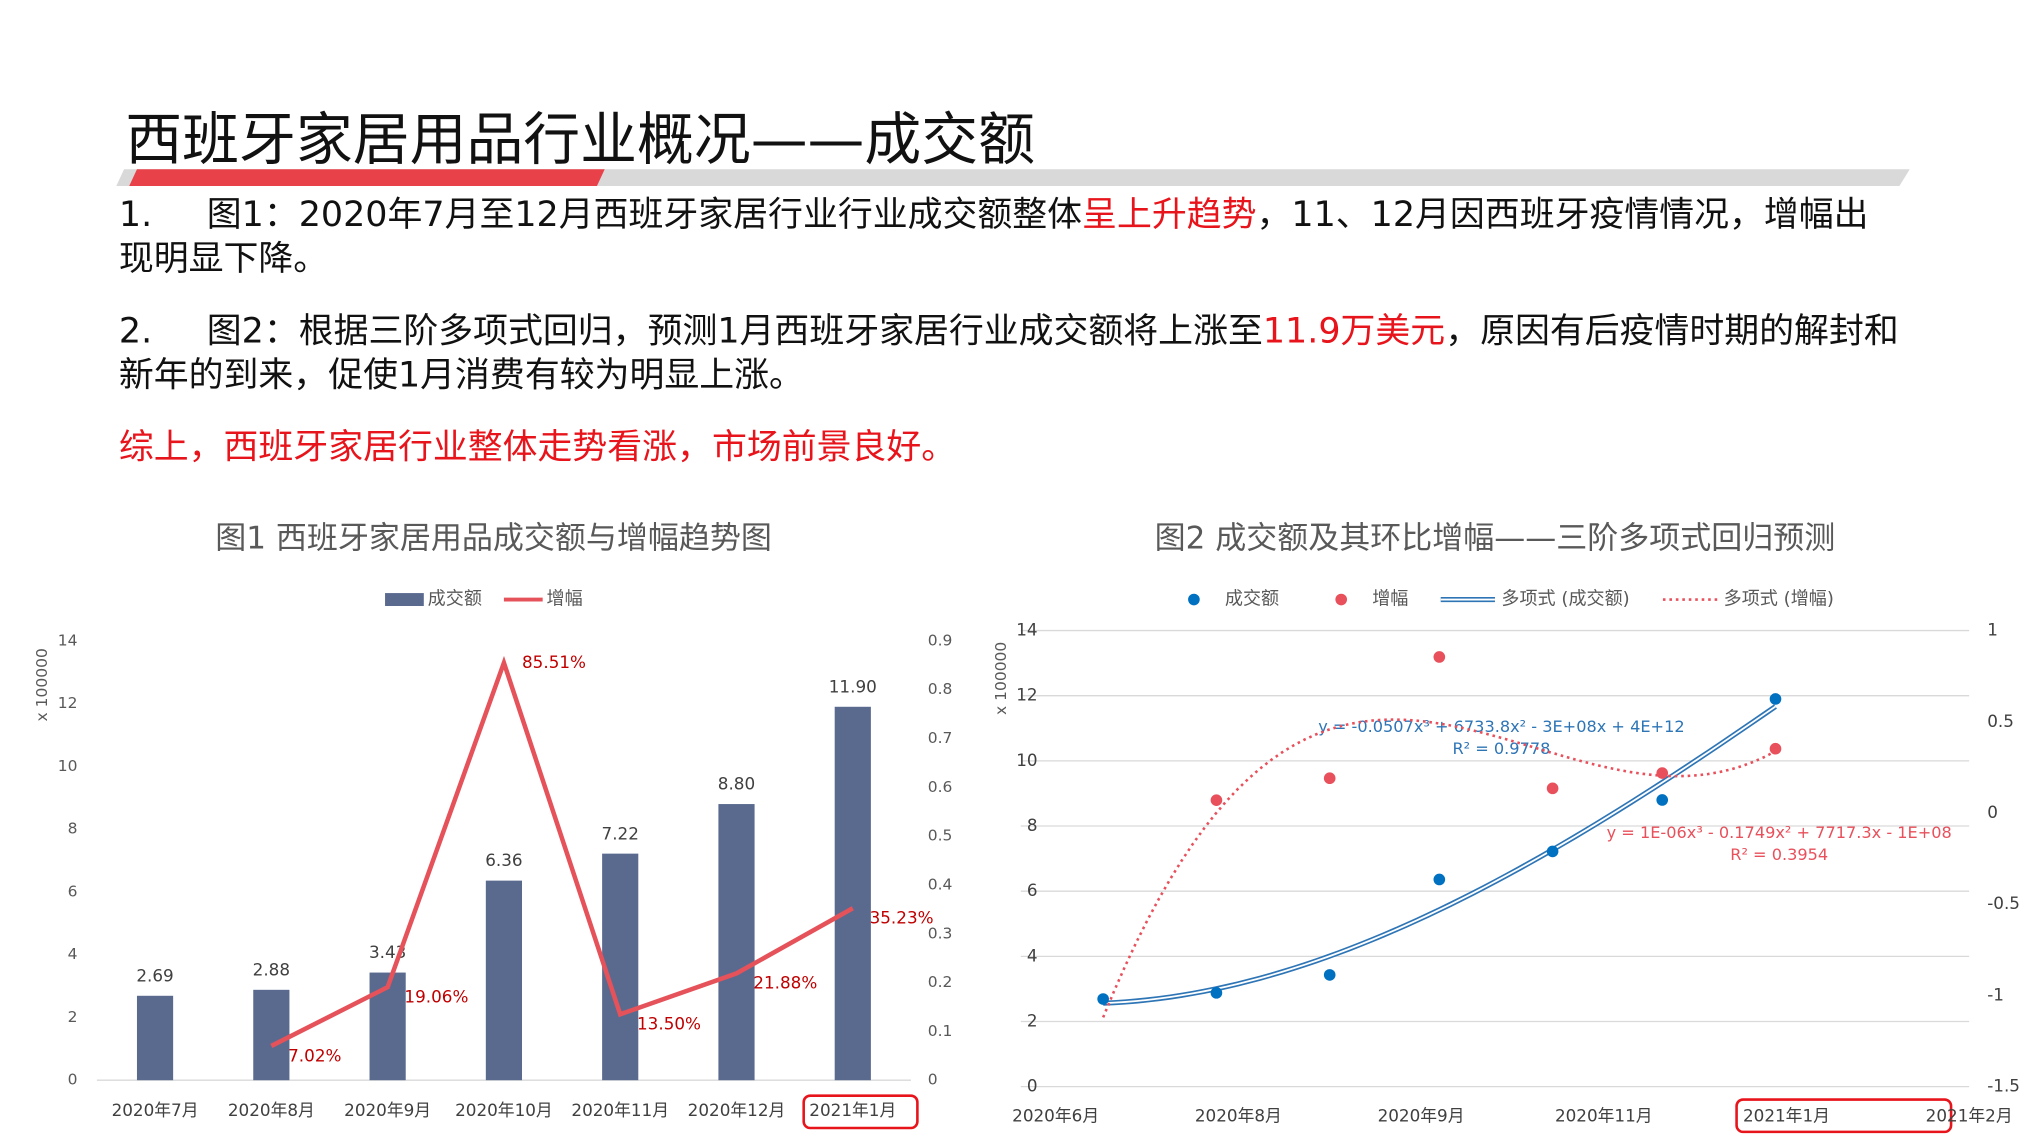 This screenshot has width=2026, height=1140. I want to click on legend-marker, so click(1194, 599).